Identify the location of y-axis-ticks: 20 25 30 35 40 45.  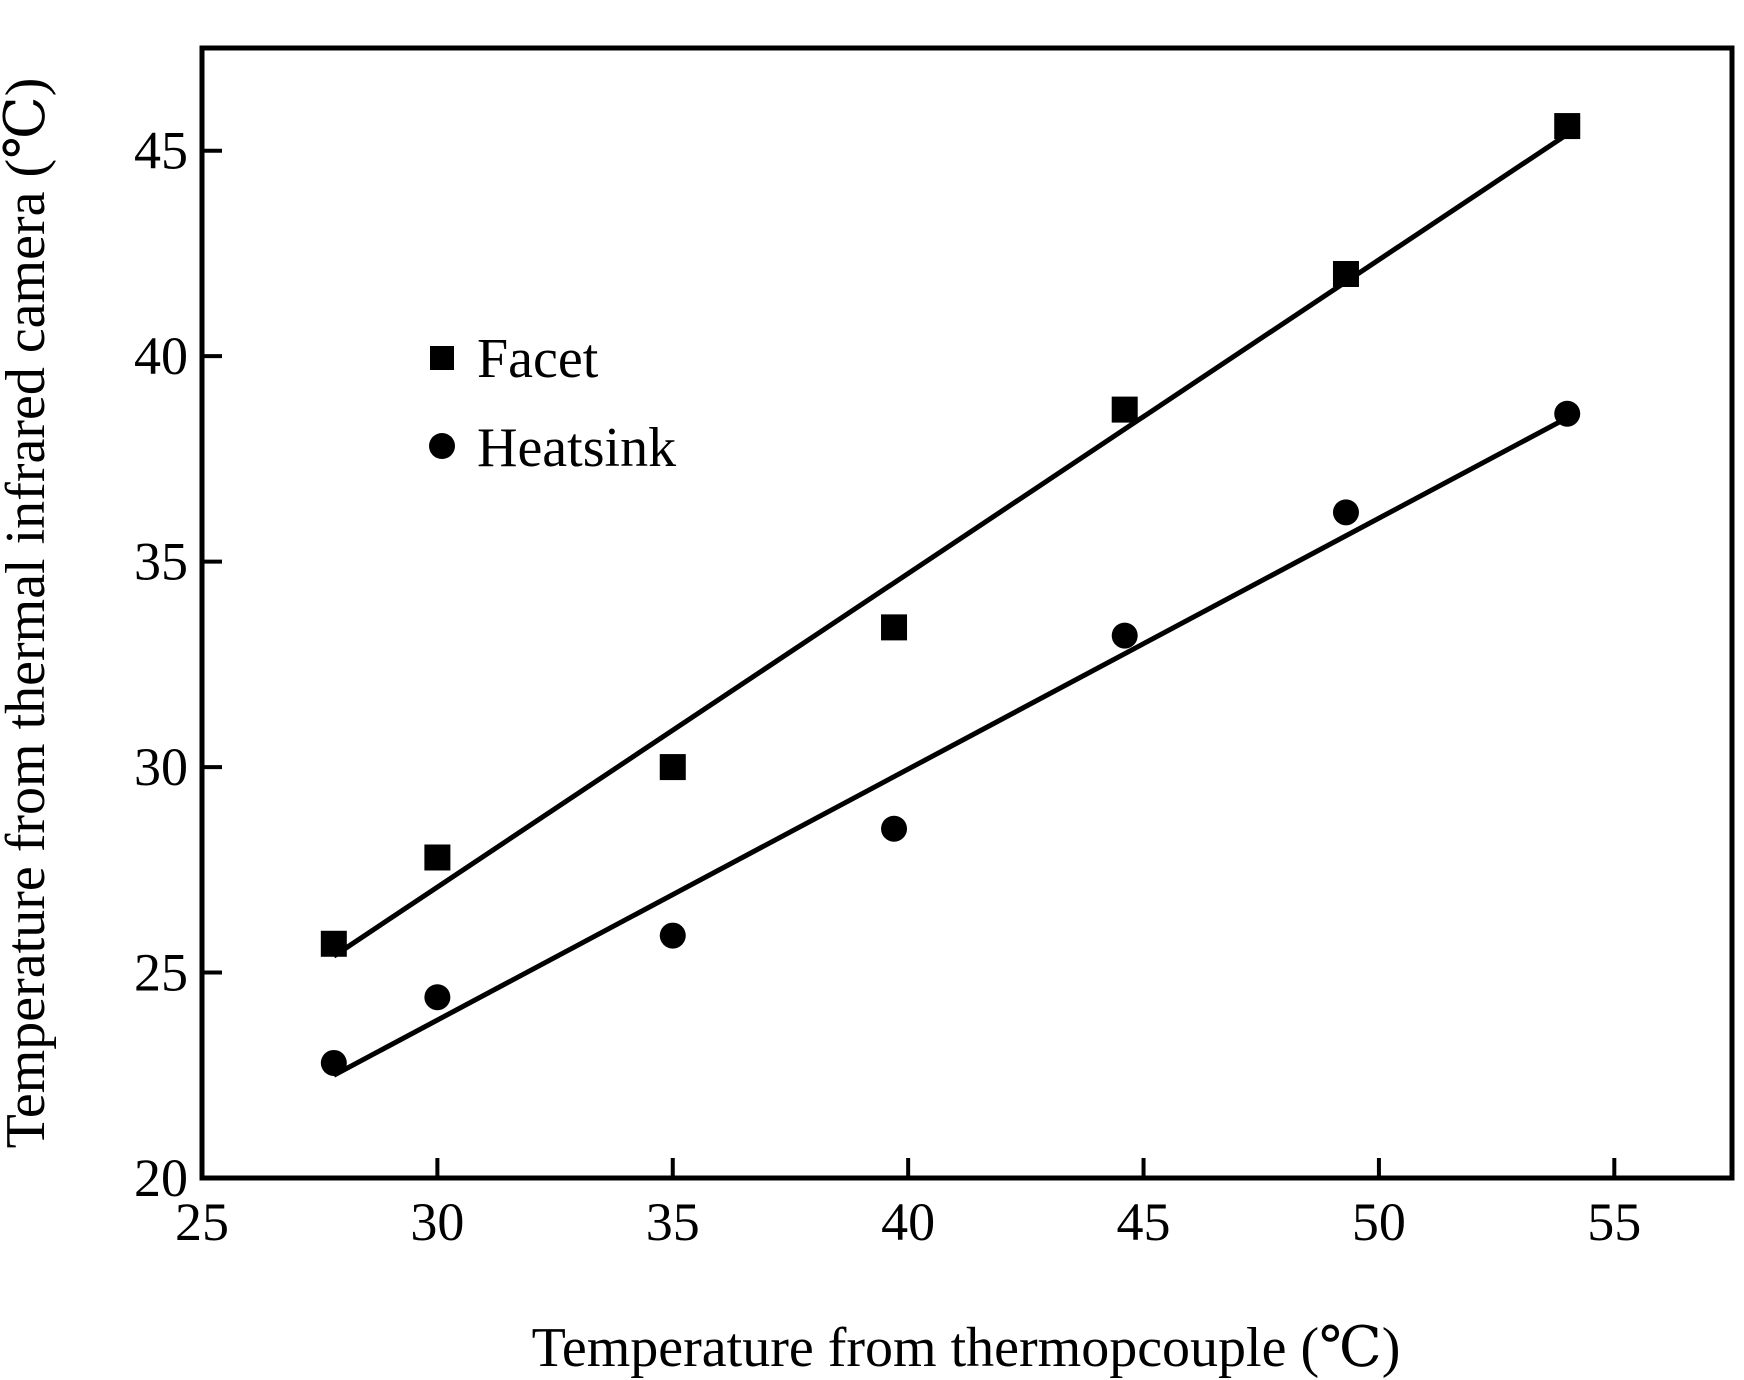
(178, 664).